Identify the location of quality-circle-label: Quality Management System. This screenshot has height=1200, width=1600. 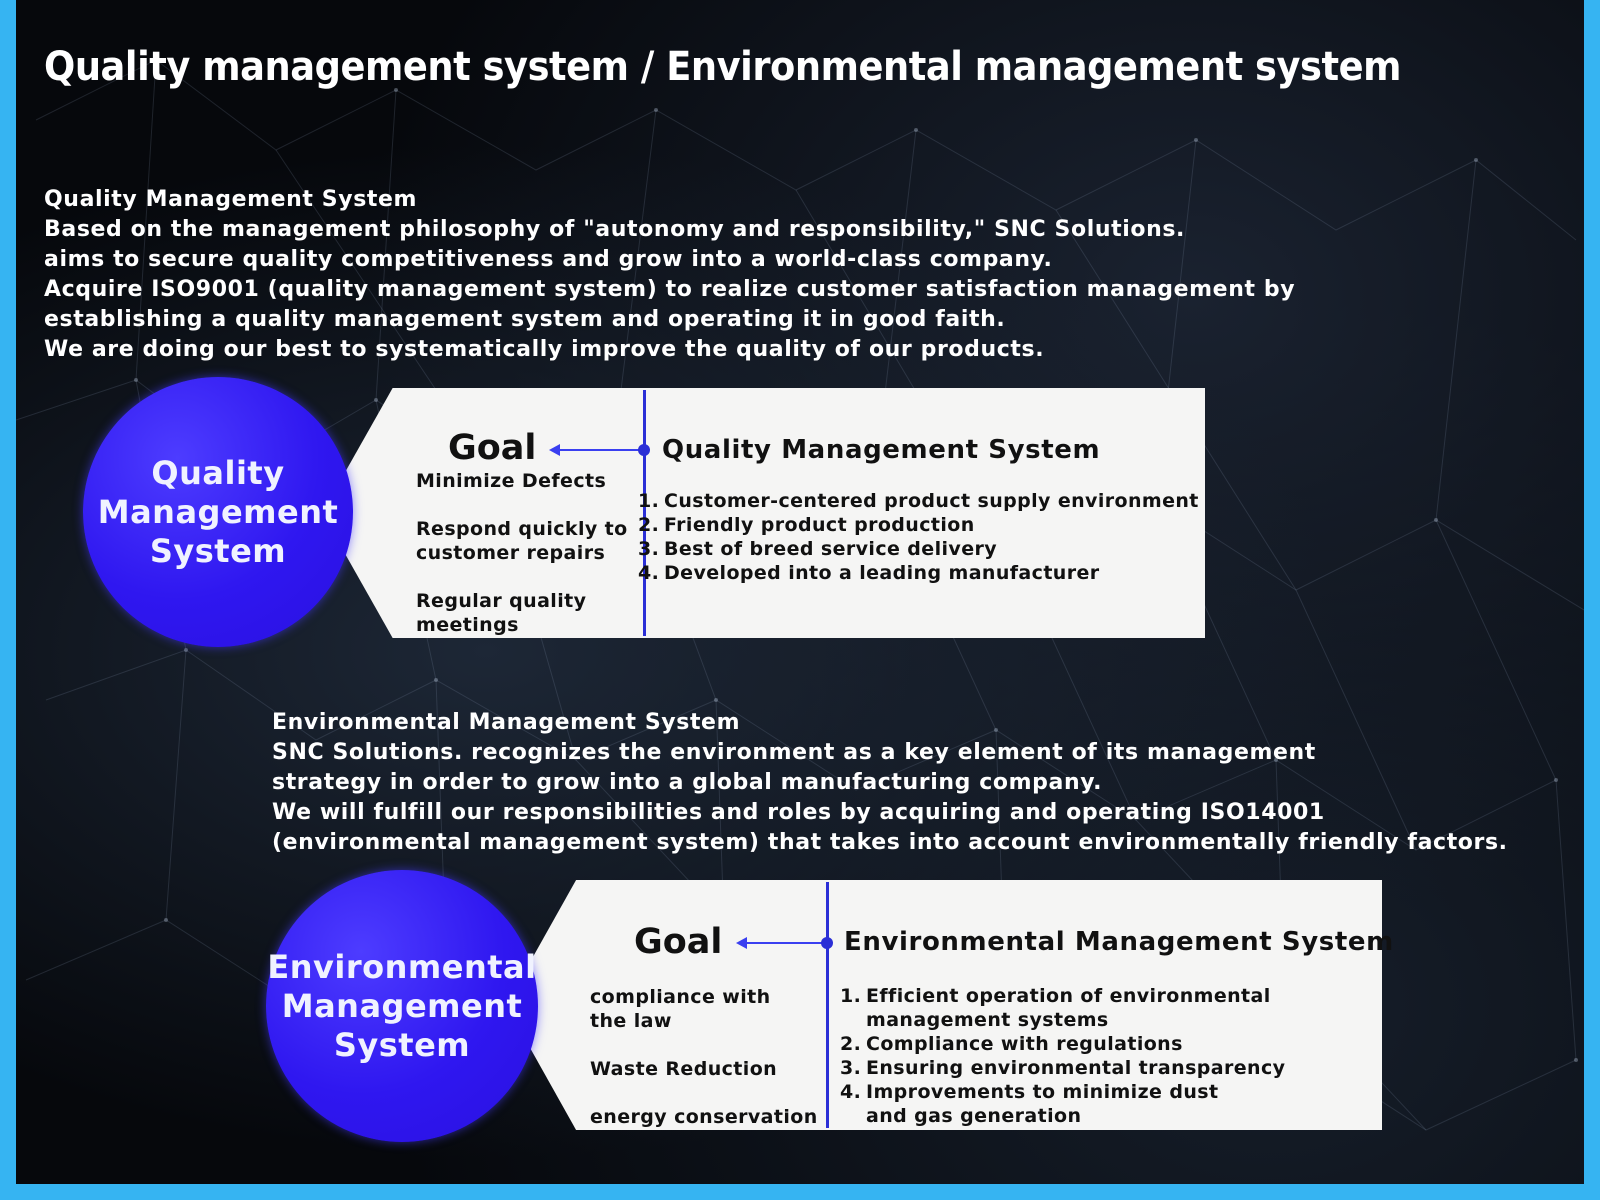
(218, 511).